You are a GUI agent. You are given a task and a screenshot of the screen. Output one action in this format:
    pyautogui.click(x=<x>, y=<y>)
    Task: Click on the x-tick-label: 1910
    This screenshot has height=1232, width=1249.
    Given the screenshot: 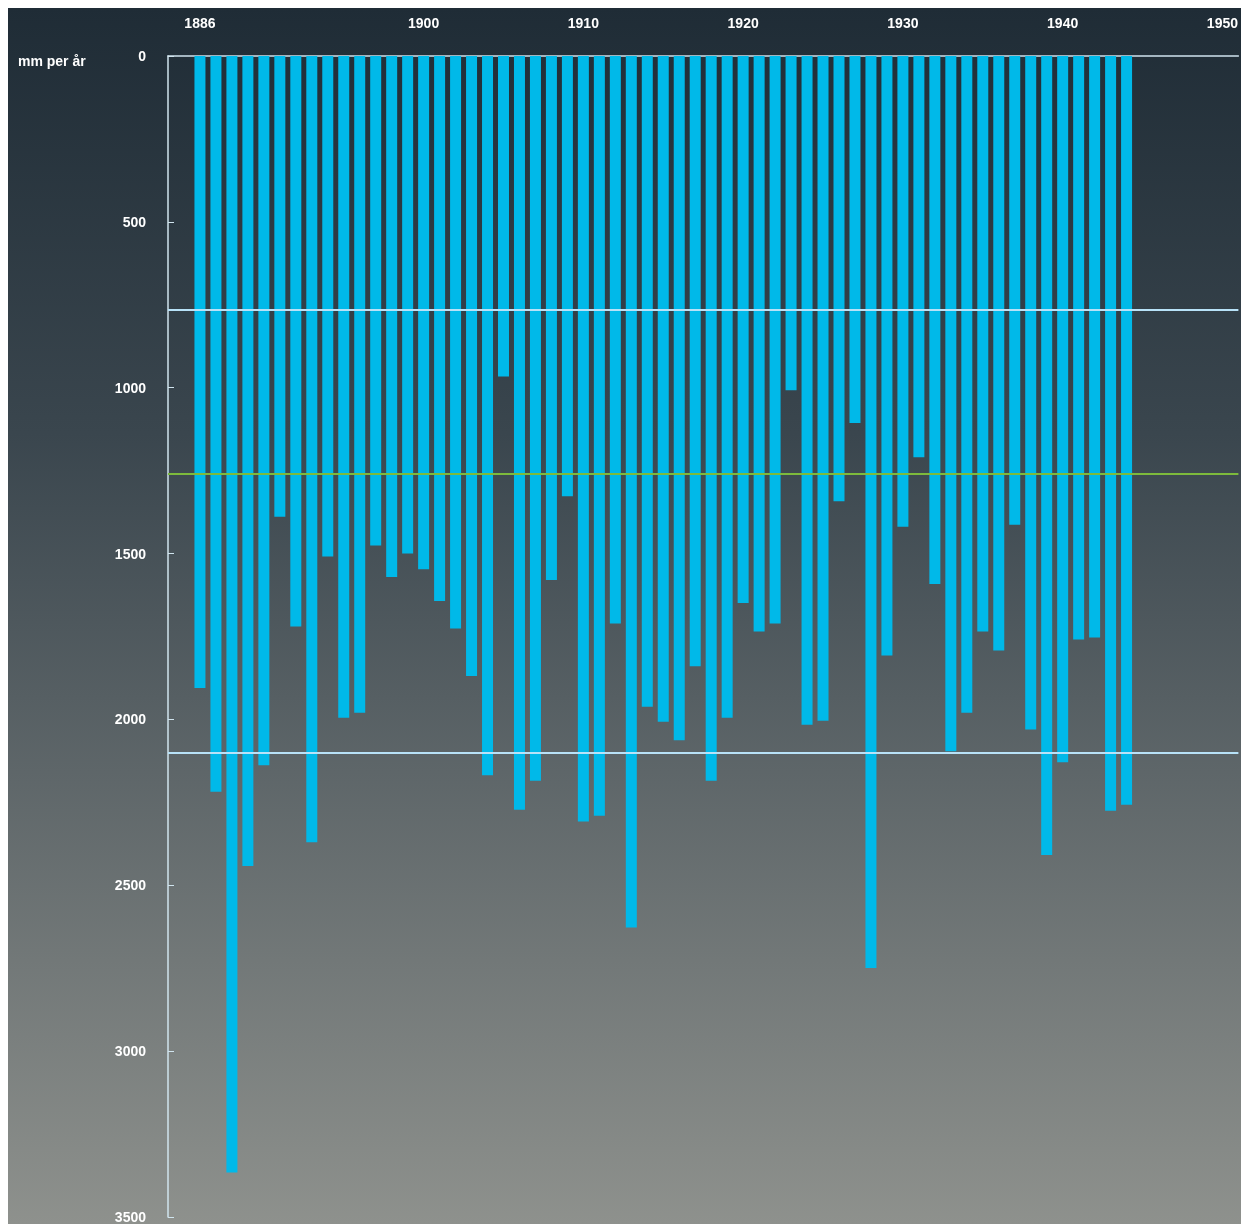 What is the action you would take?
    pyautogui.click(x=583, y=23)
    